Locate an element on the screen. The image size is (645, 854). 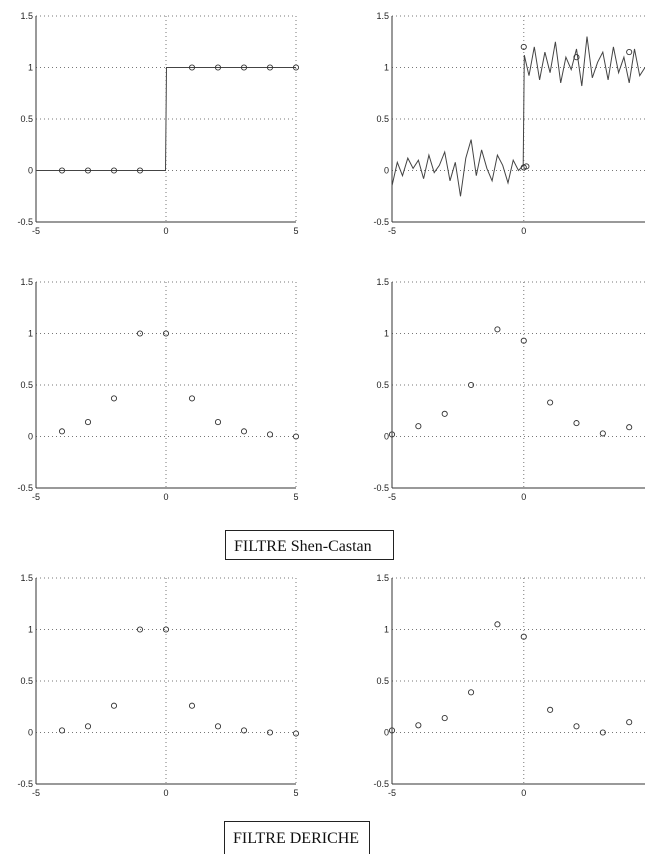
chart-panel-top-left: -0.5 0 0.5 1 1.5 -5 0 5 is located at coordinates (158, 123).